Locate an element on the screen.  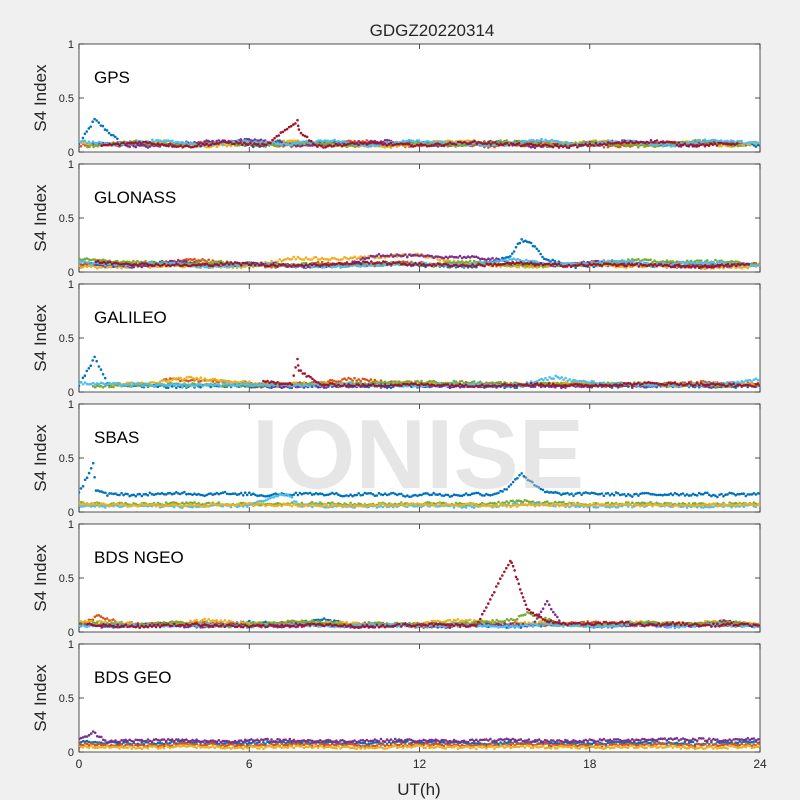
y-tick-label: 1 is located at coordinates (71, 165).